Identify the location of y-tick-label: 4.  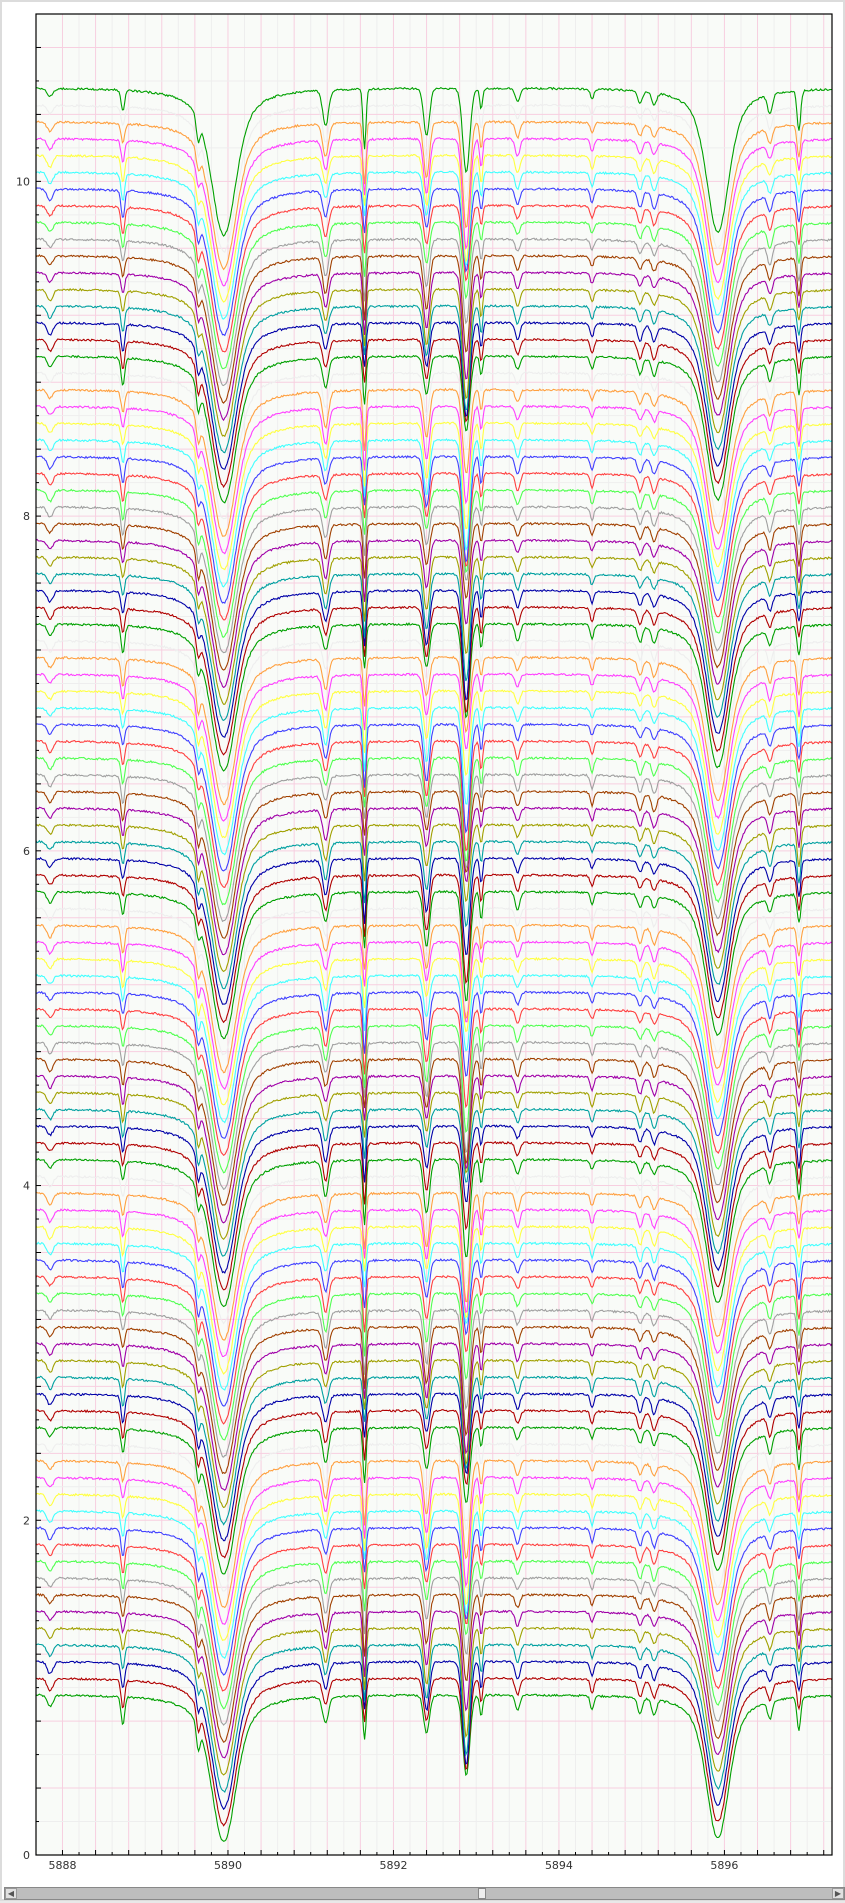
(26, 1186).